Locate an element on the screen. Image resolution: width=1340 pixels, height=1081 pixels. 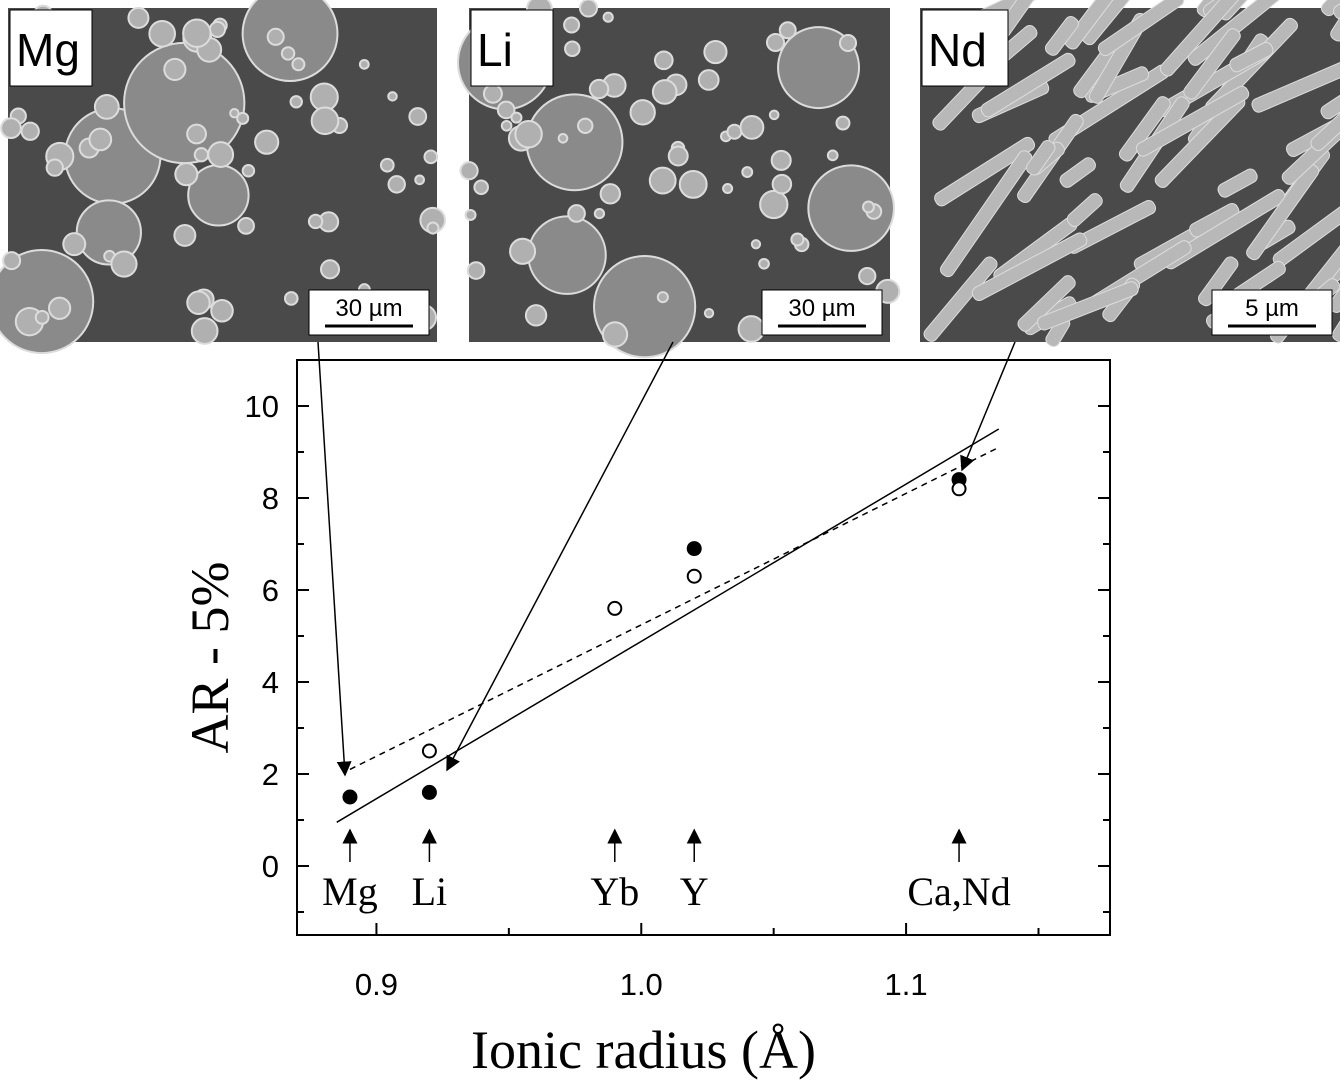
y-tick-label: 2 is located at coordinates (270, 774).